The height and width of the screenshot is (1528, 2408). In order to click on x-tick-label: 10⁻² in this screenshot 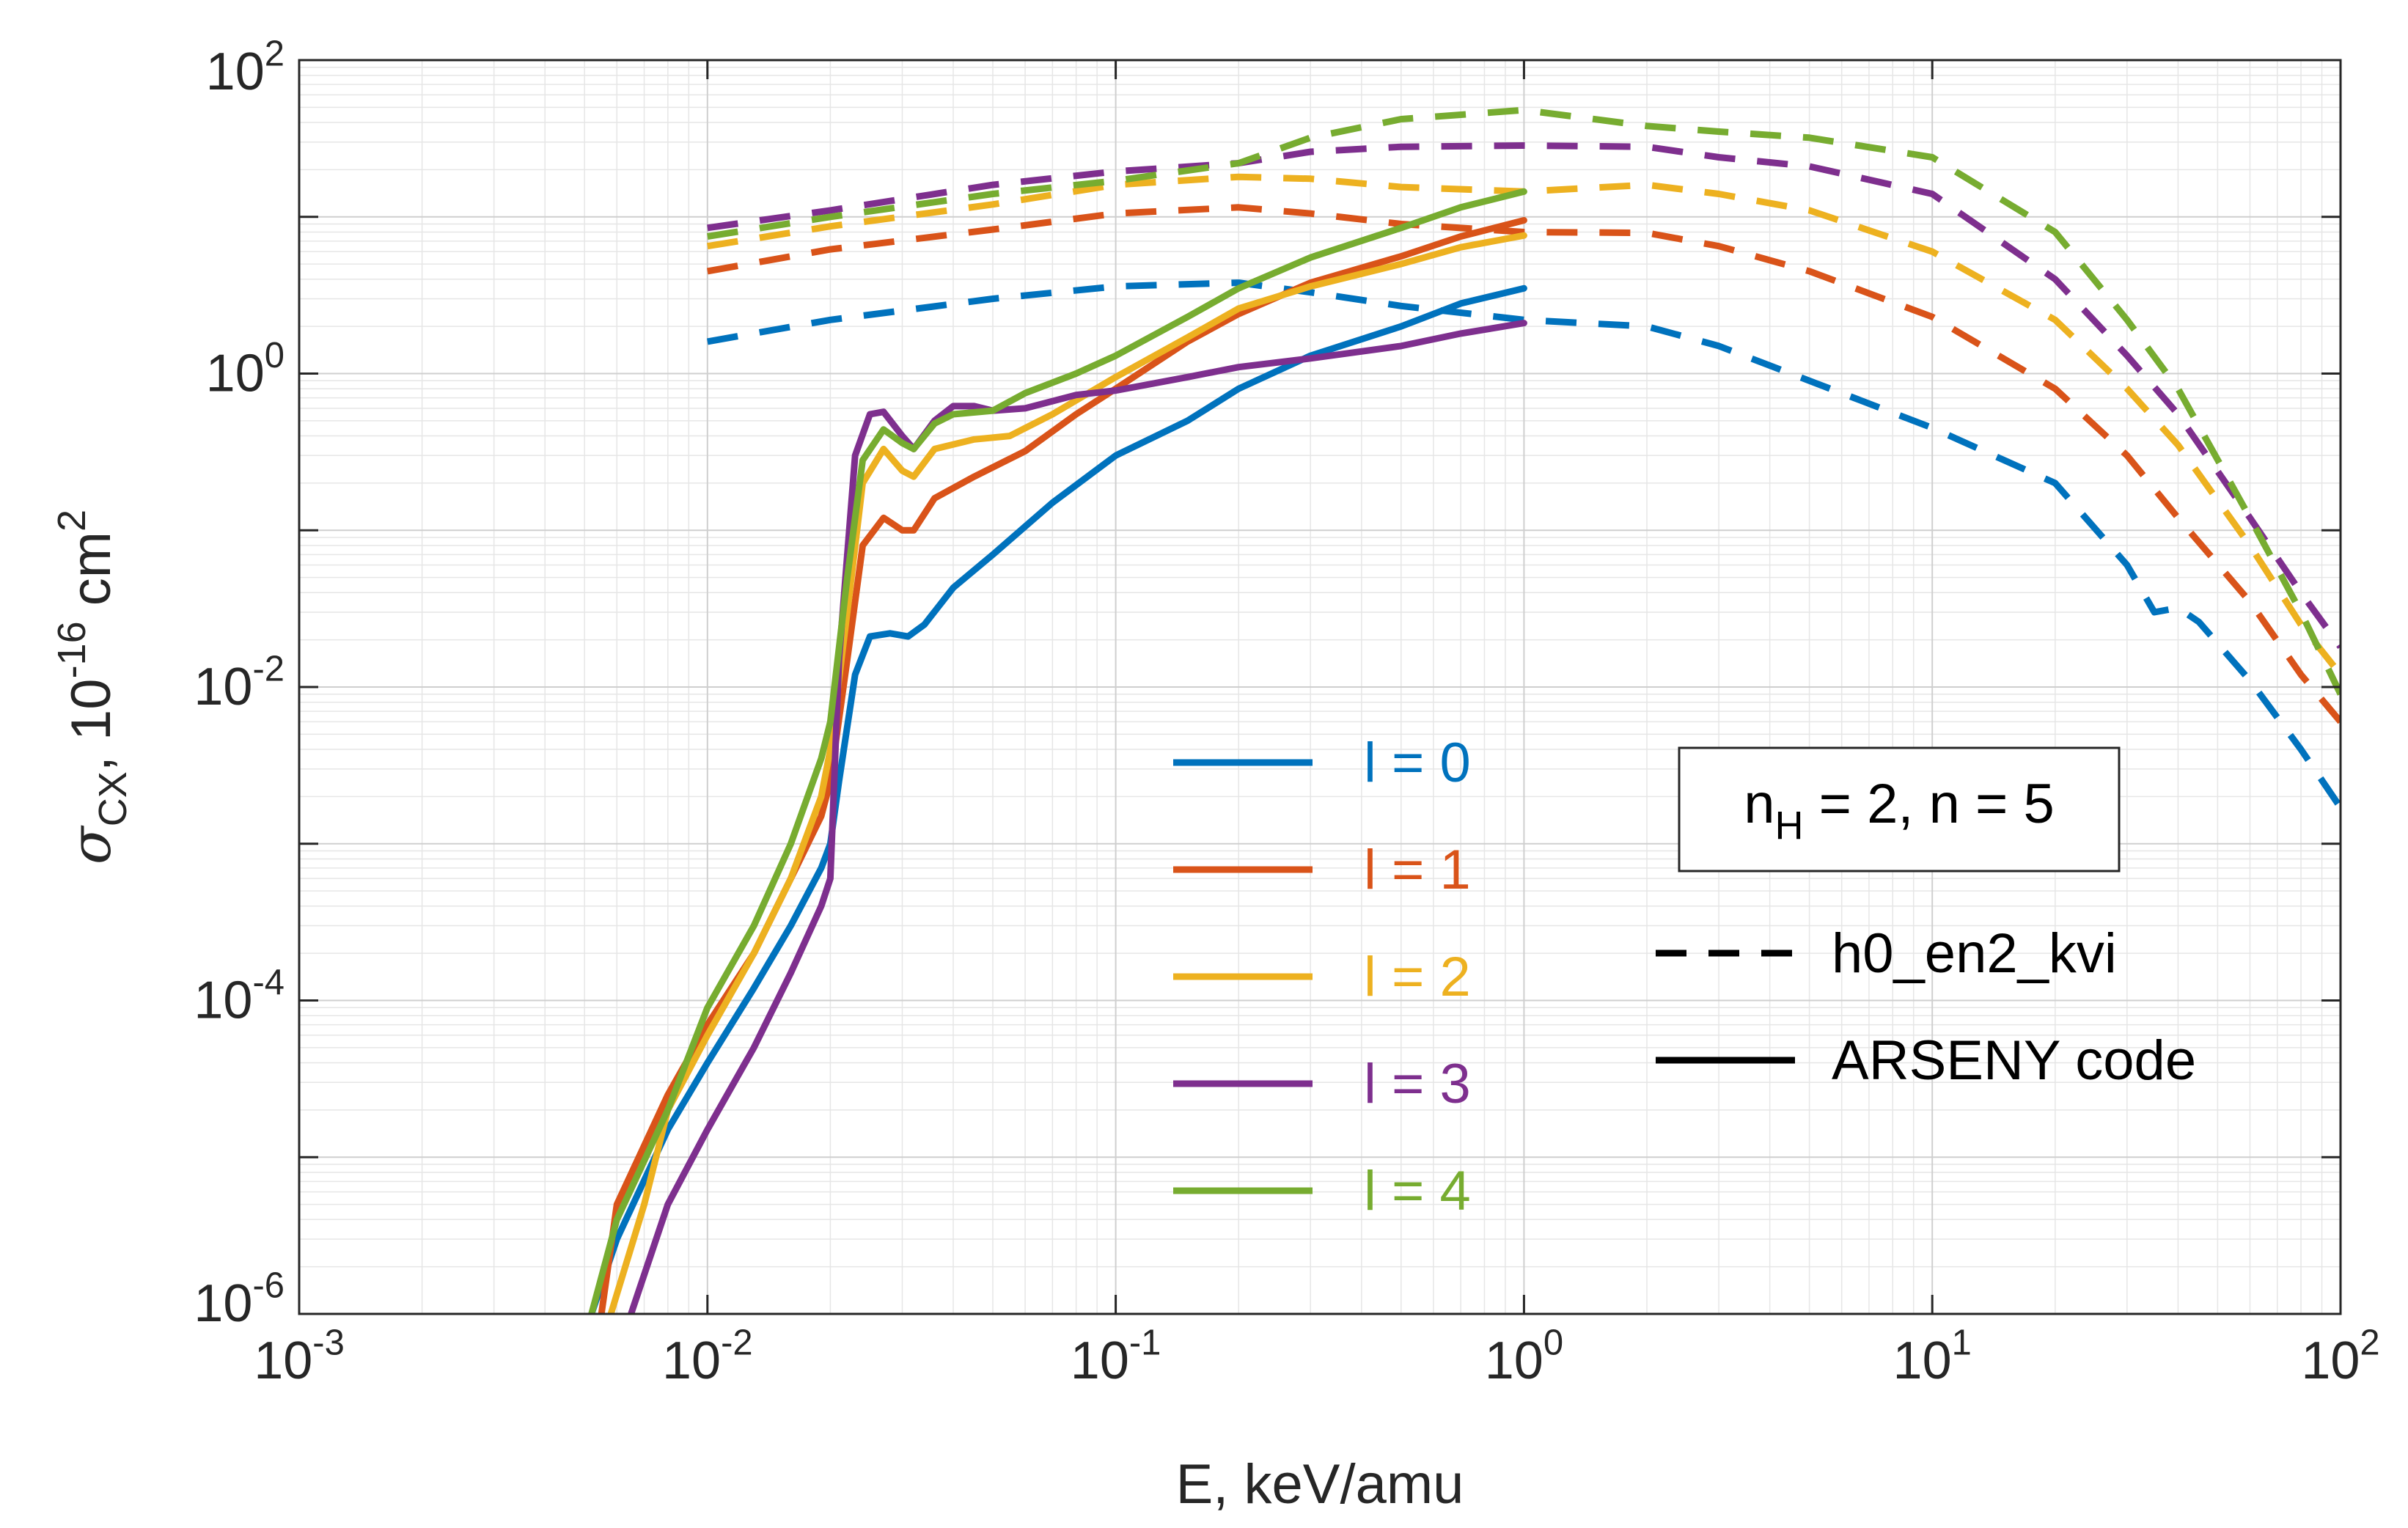, I will do `click(708, 1356)`.